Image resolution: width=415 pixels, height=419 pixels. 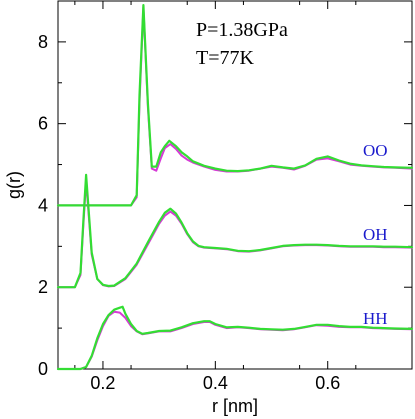 I want to click on series-hh-green, so click(x=235, y=338).